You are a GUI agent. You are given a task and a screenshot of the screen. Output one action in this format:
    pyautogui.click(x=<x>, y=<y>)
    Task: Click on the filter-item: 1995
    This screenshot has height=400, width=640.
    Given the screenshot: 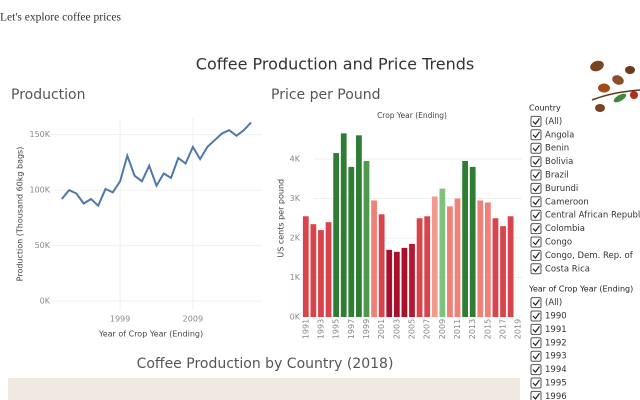 What is the action you would take?
    pyautogui.click(x=556, y=384)
    